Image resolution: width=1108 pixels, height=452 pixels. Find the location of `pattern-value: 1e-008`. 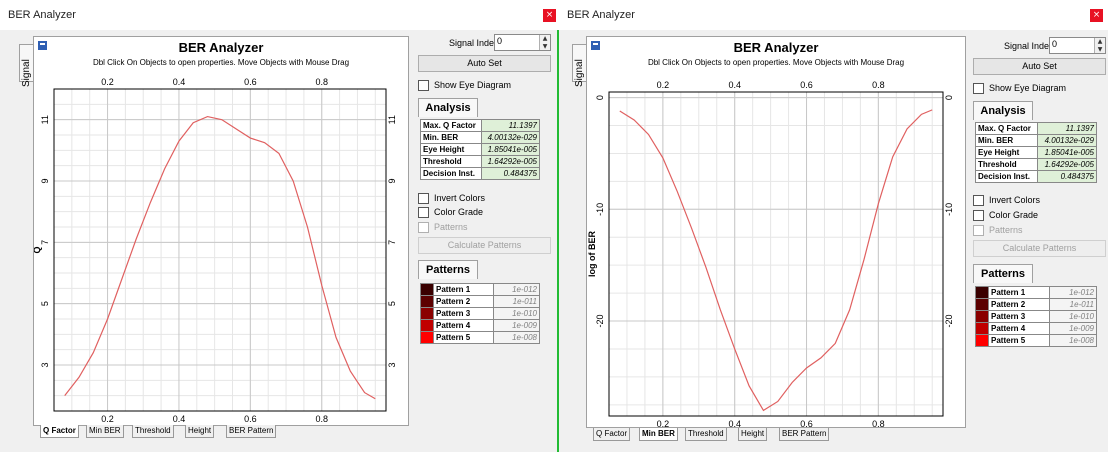

pattern-value: 1e-008 is located at coordinates (1073, 340).